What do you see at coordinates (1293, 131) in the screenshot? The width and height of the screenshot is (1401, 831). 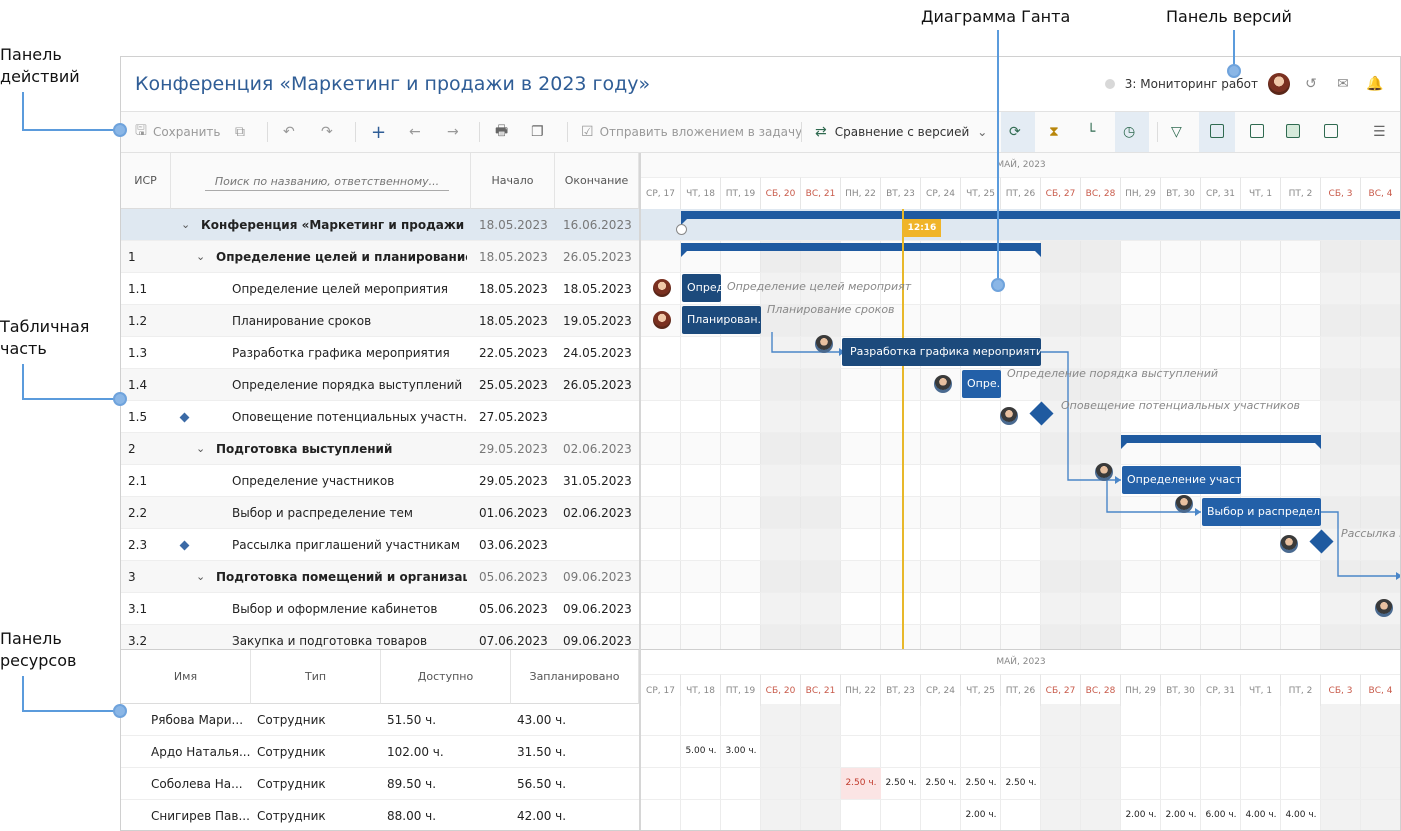 I see `scale-month-icon` at bounding box center [1293, 131].